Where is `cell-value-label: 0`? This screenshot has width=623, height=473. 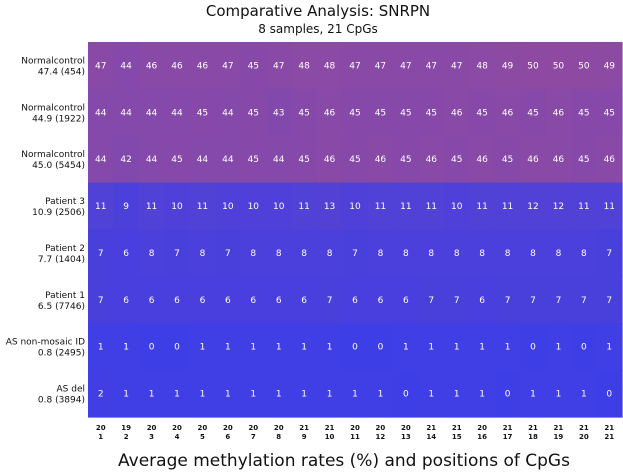
cell-value-label: 0 is located at coordinates (355, 348).